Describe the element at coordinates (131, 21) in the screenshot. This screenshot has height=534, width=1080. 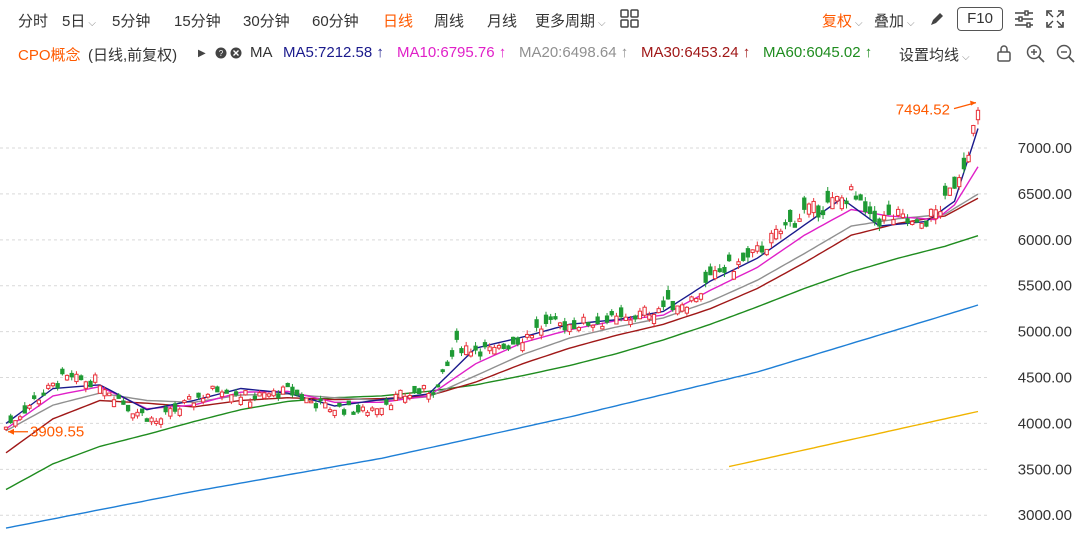
I see `period-tab-5min: 5分钟` at that location.